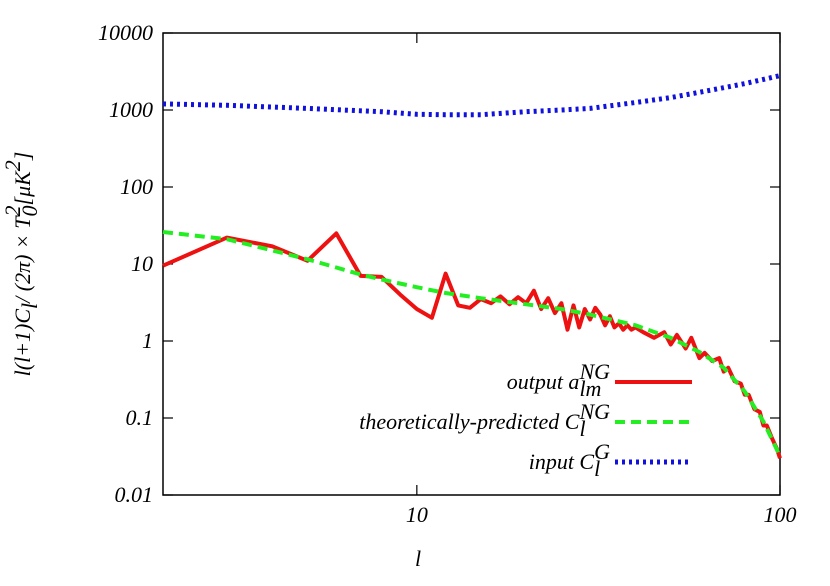 Image resolution: width=830 pixels, height=586 pixels. I want to click on x-tick-label: 10, so click(417, 514).